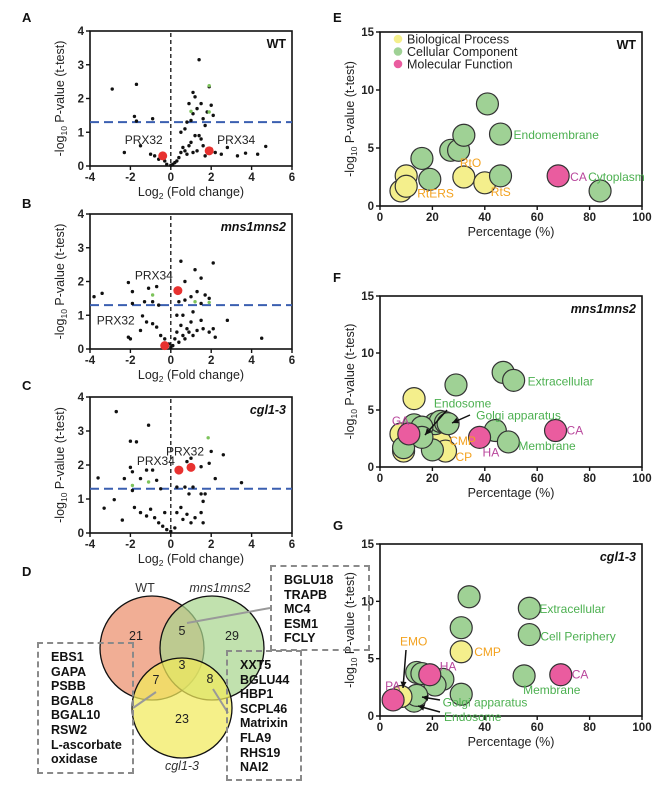 This screenshot has height=792, width=658. What do you see at coordinates (256, 665) in the screenshot?
I see `gene-name: XXT5` at bounding box center [256, 665].